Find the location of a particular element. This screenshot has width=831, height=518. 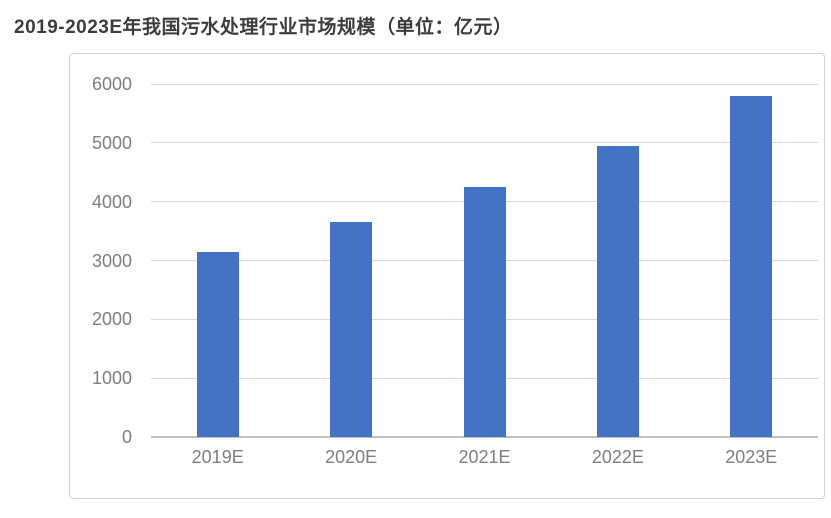

y-tick-label: 1000 is located at coordinates (111, 378).